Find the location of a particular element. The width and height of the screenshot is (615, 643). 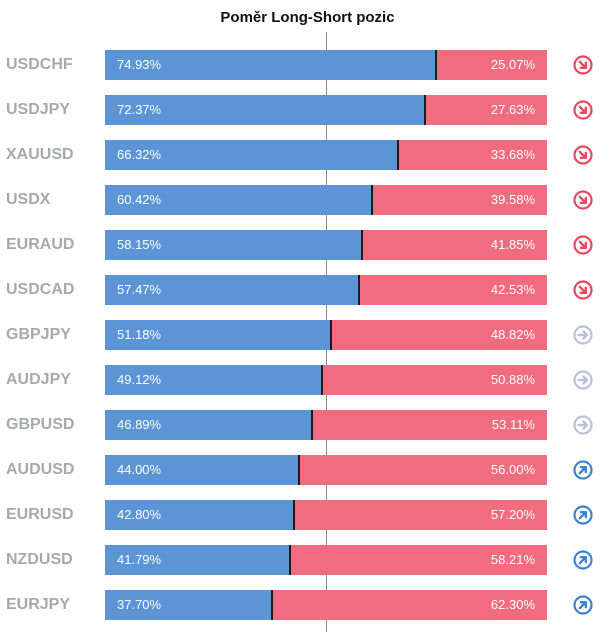

short-percent-label: 25.07% is located at coordinates (512, 64).